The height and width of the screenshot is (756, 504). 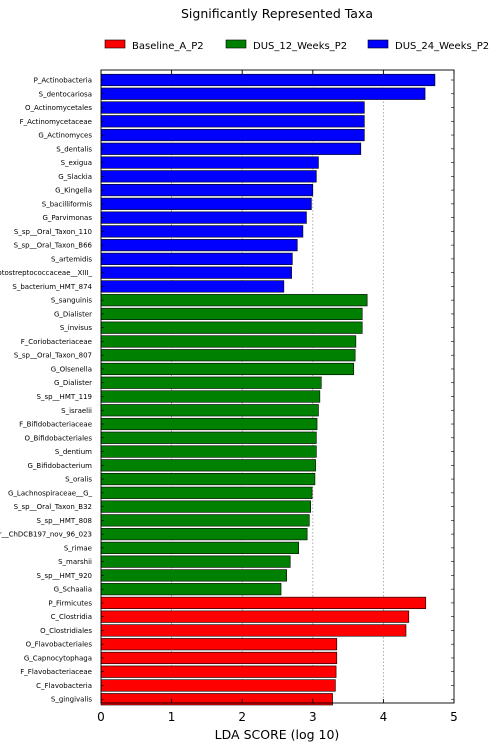 What do you see at coordinates (76, 328) in the screenshot?
I see `y-tick-label: S_invisus` at bounding box center [76, 328].